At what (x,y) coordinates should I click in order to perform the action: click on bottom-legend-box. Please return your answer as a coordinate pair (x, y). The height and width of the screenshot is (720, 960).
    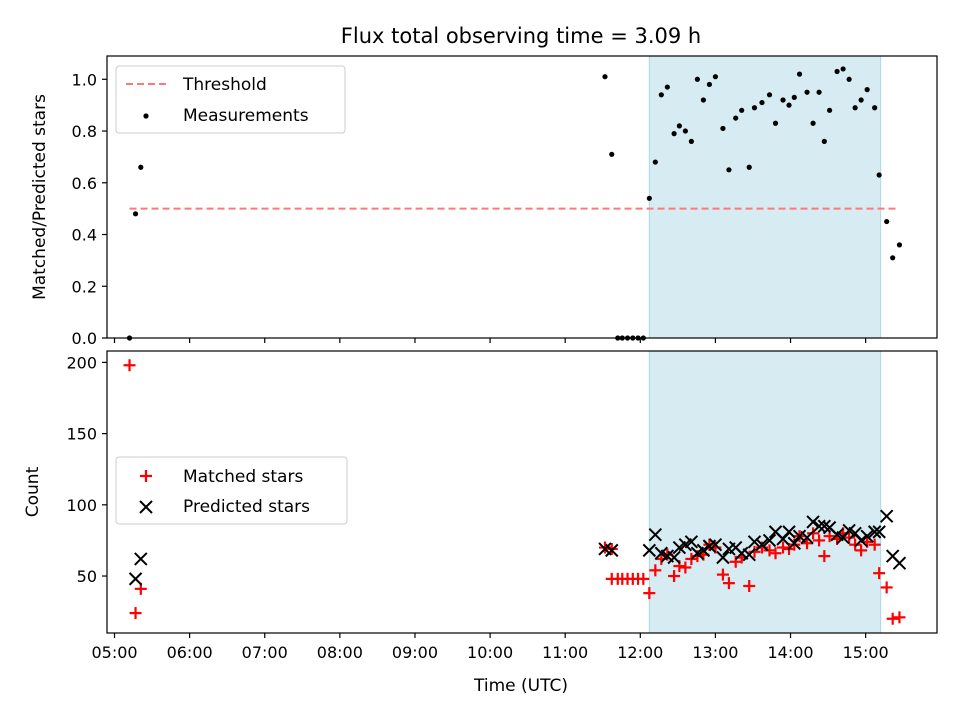
    Looking at the image, I should click on (231, 490).